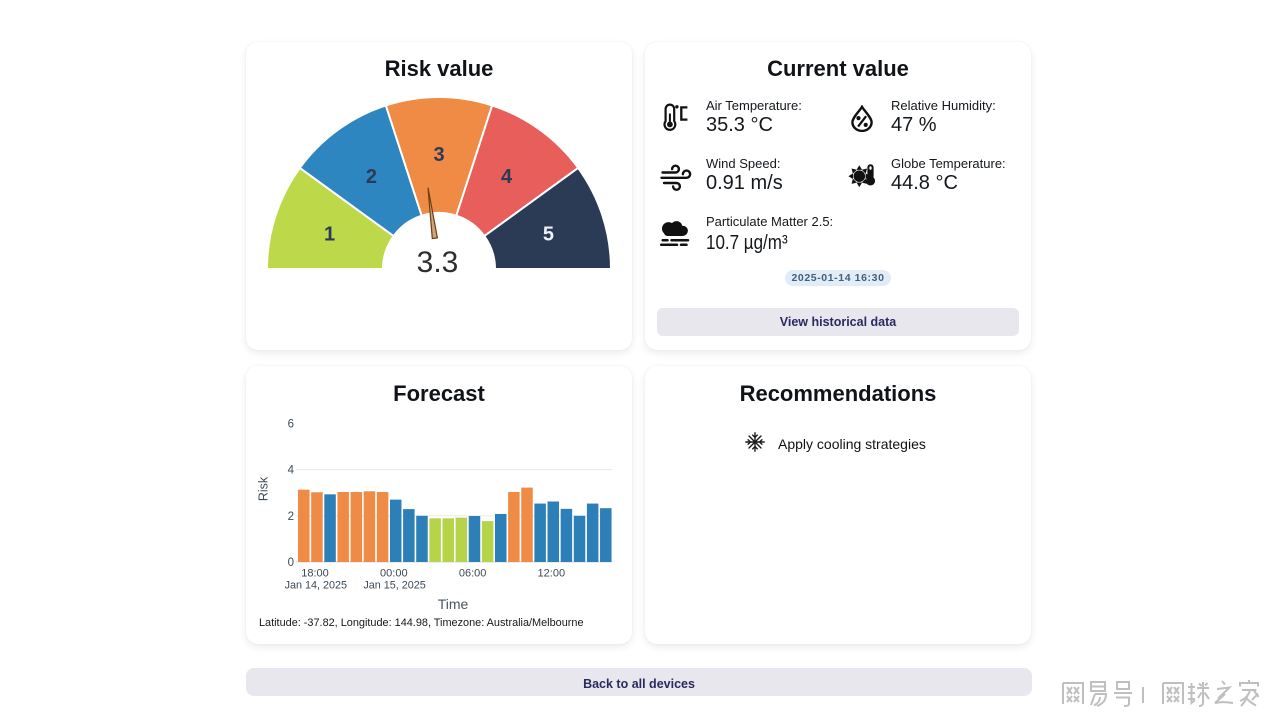  I want to click on svg-text: 00:00, so click(394, 574).